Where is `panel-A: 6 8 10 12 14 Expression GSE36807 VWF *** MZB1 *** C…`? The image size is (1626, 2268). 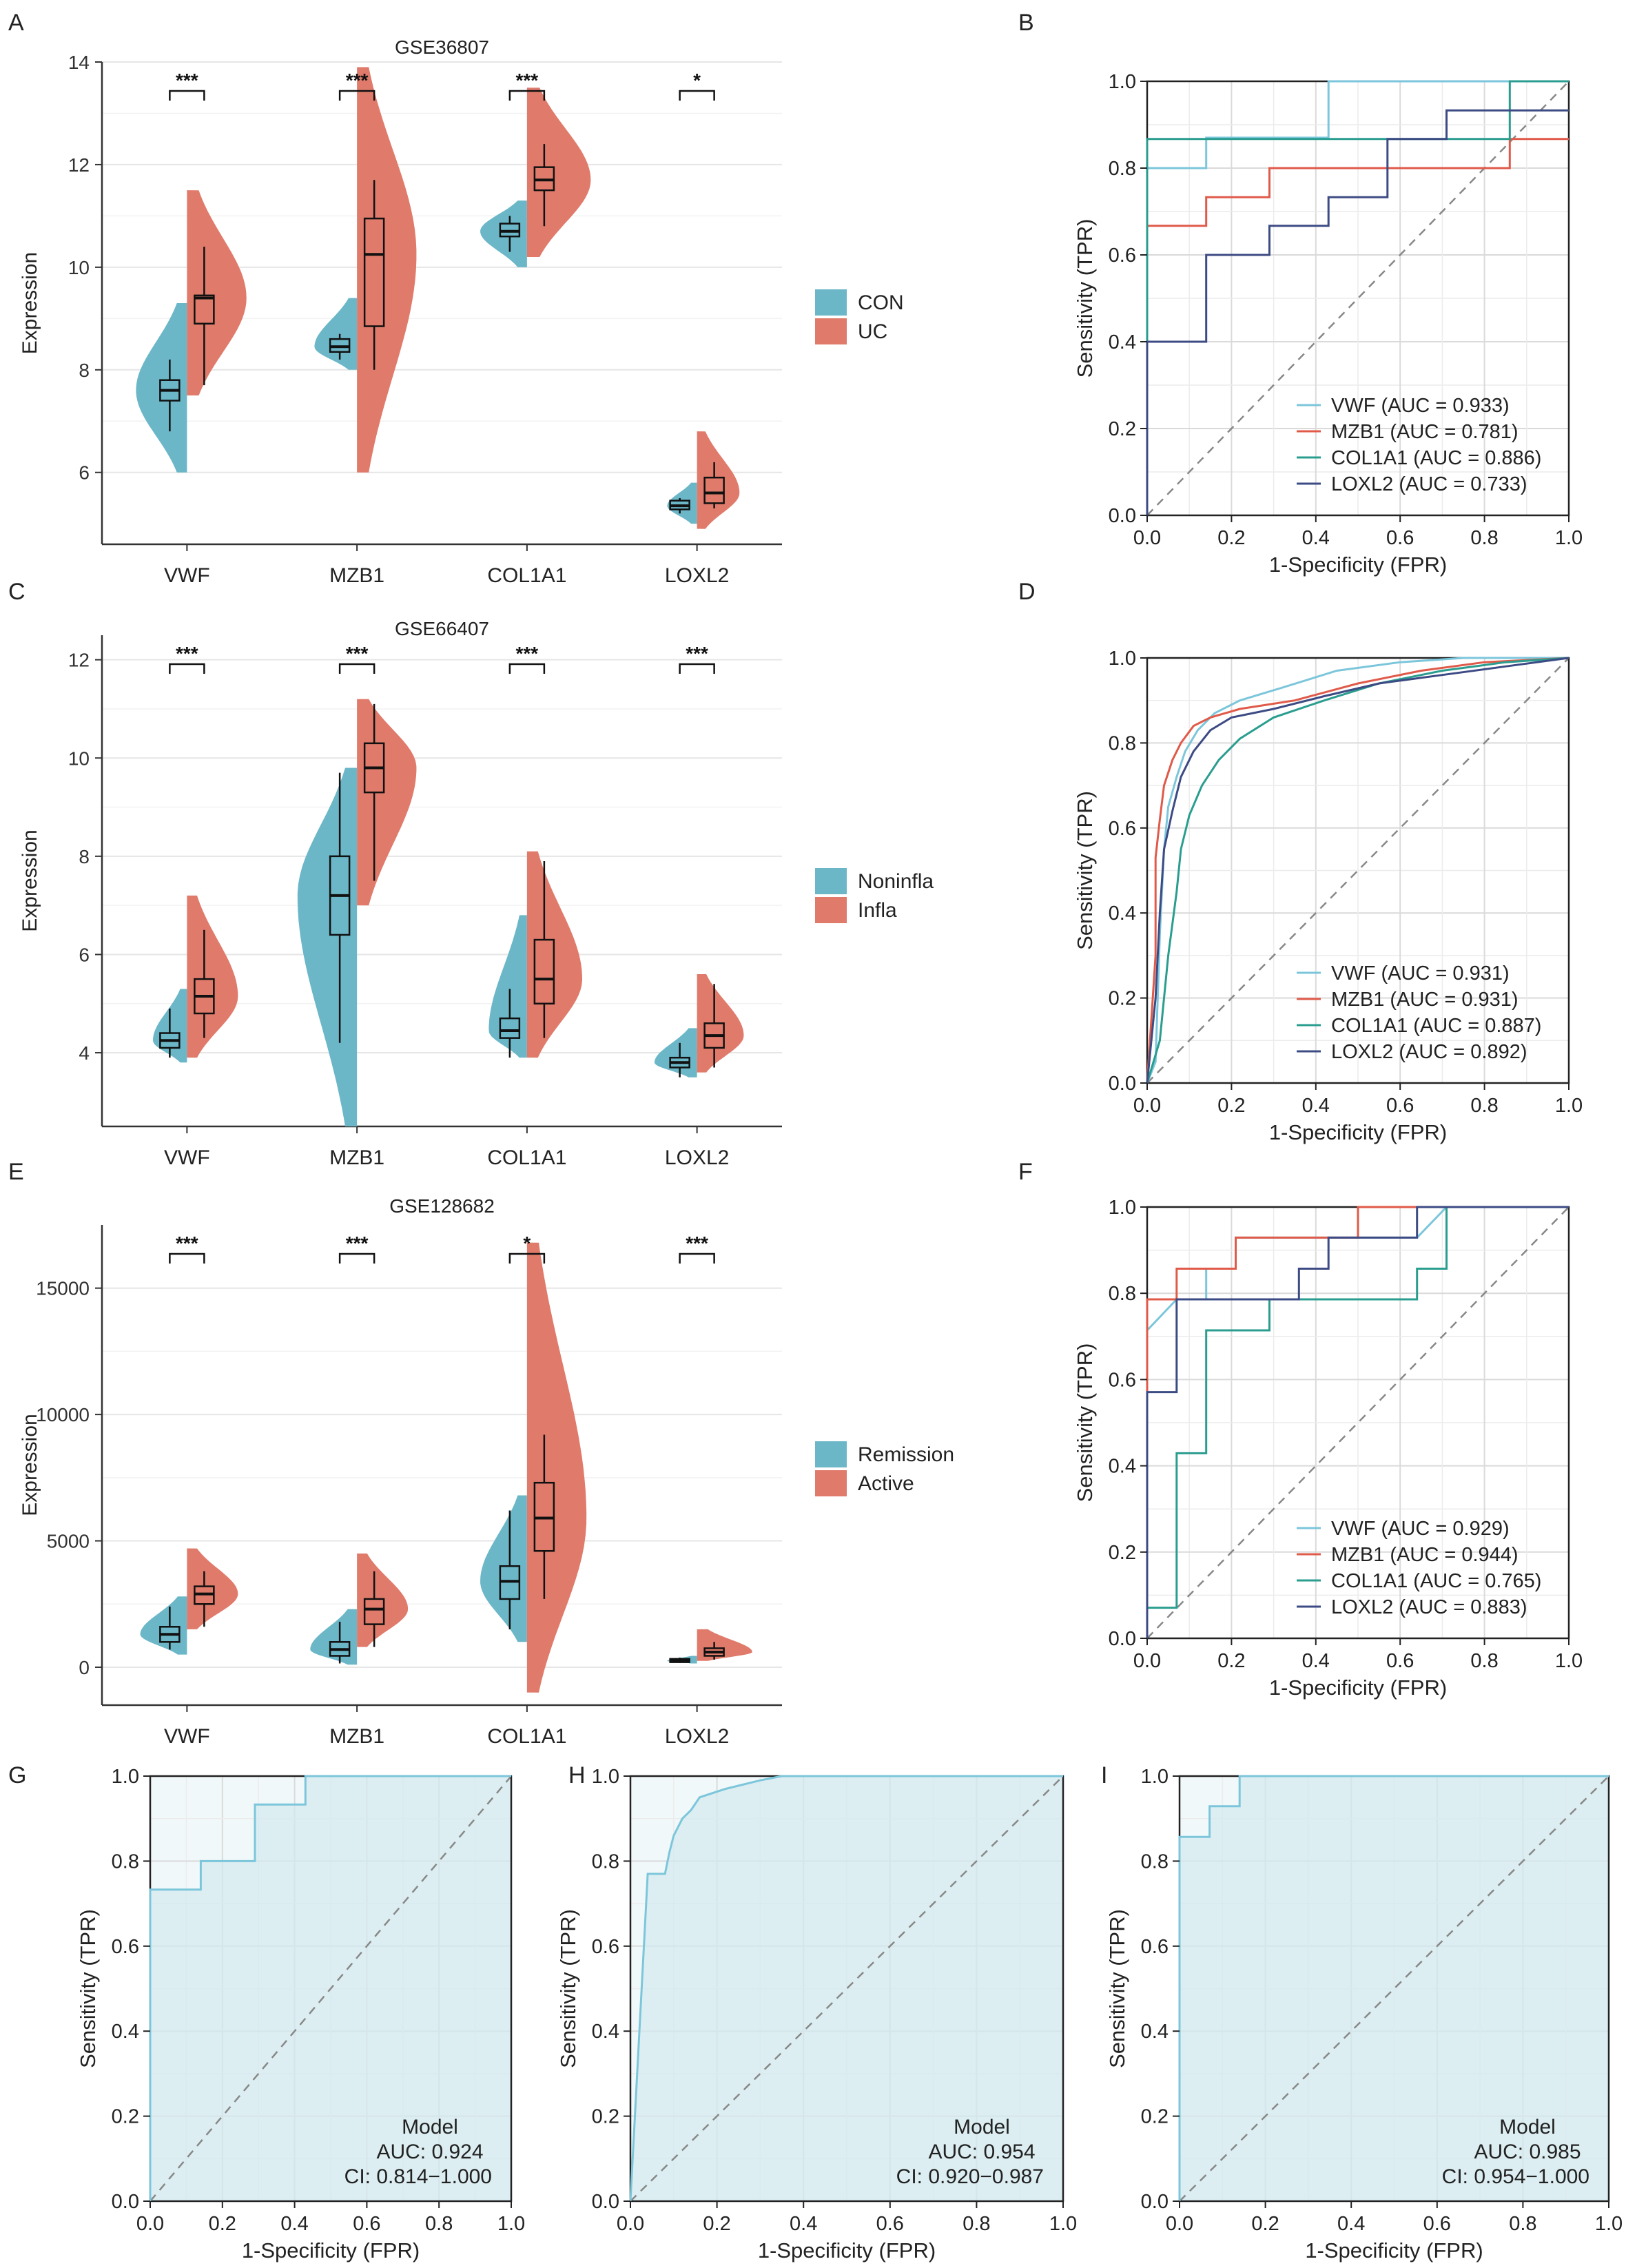
panel-A: 6 8 10 12 14 Expression GSE36807 VWF *** MZB1 *** C… is located at coordinates (462, 312).